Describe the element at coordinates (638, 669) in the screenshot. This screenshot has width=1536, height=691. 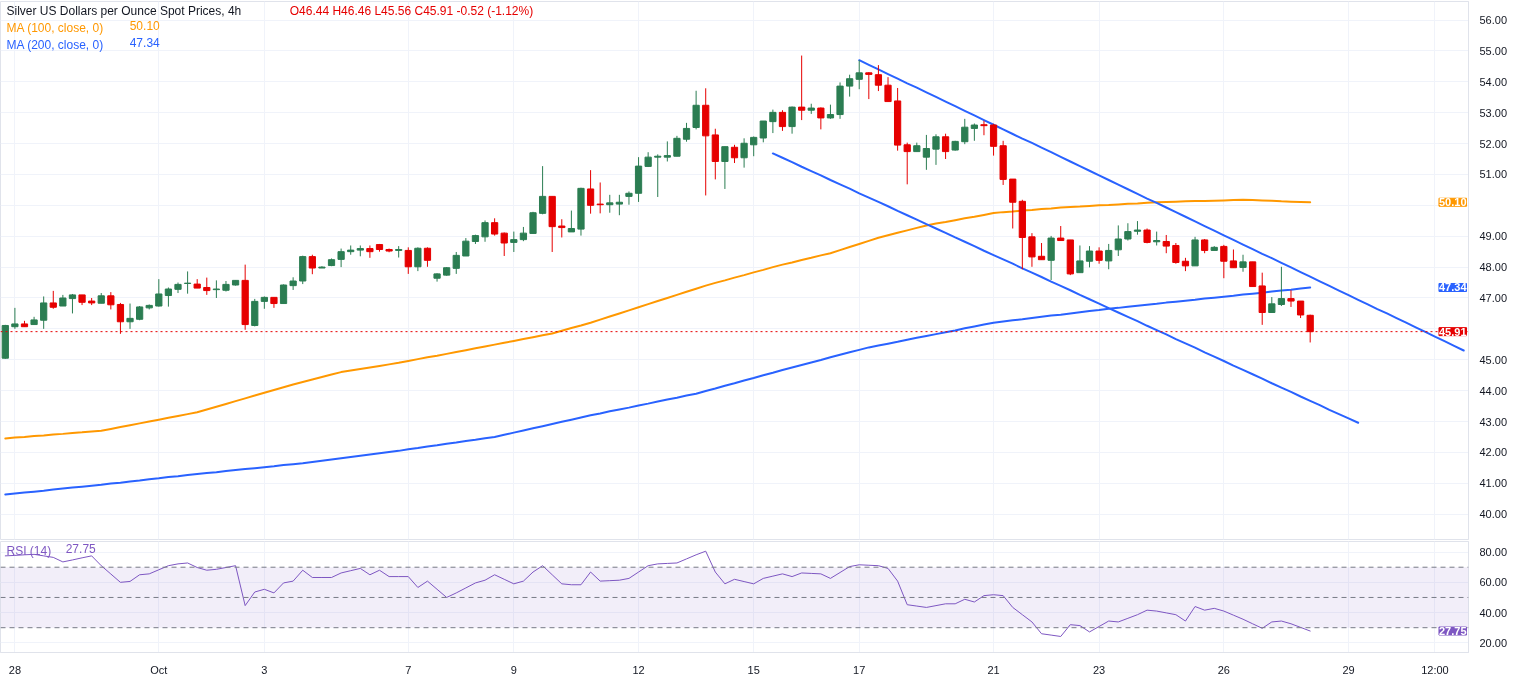
I see `x-tick-label: 12` at that location.